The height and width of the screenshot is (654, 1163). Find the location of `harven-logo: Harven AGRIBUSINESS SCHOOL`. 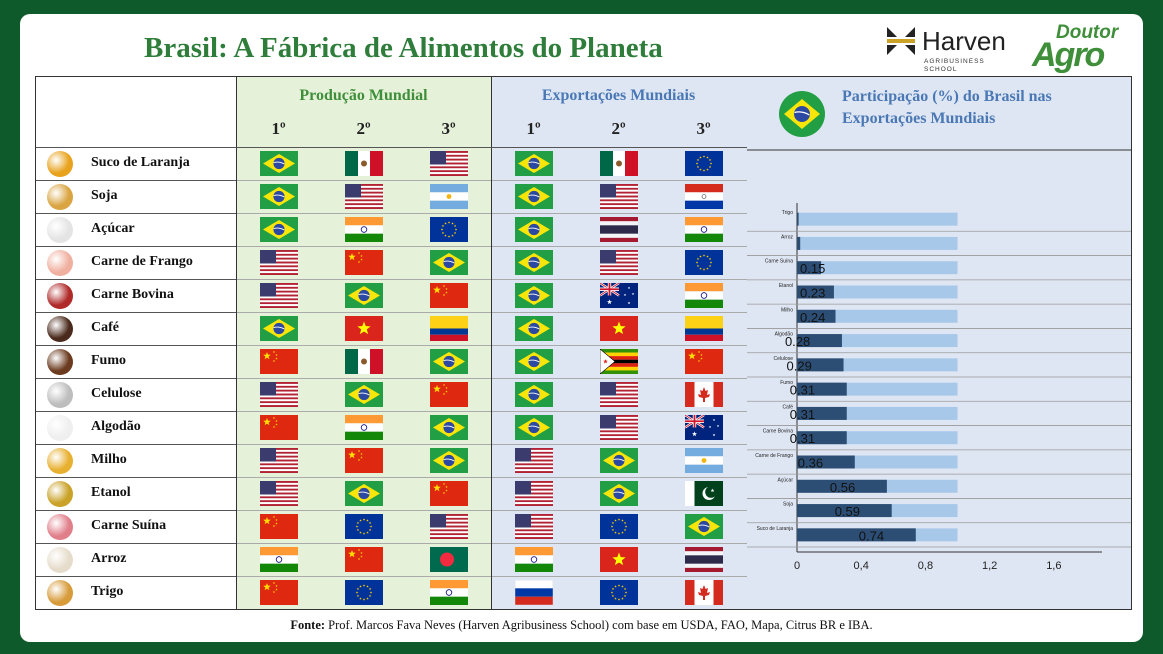

harven-logo: Harven AGRIBUSINESS SCHOOL is located at coordinates (952, 48).